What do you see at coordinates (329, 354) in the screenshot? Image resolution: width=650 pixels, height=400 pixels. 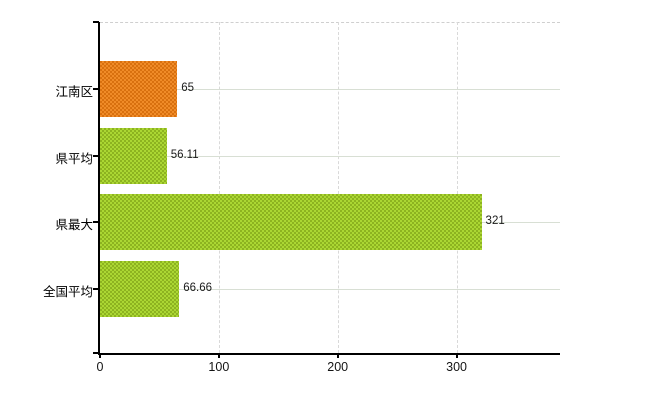 I see `x-axis-line` at bounding box center [329, 354].